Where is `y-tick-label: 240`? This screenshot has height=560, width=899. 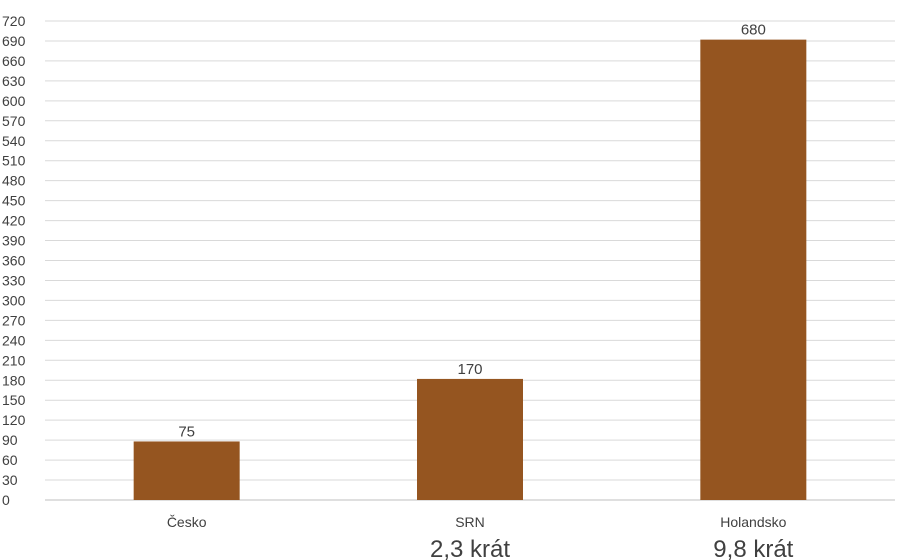
y-tick-label: 240 is located at coordinates (14, 340).